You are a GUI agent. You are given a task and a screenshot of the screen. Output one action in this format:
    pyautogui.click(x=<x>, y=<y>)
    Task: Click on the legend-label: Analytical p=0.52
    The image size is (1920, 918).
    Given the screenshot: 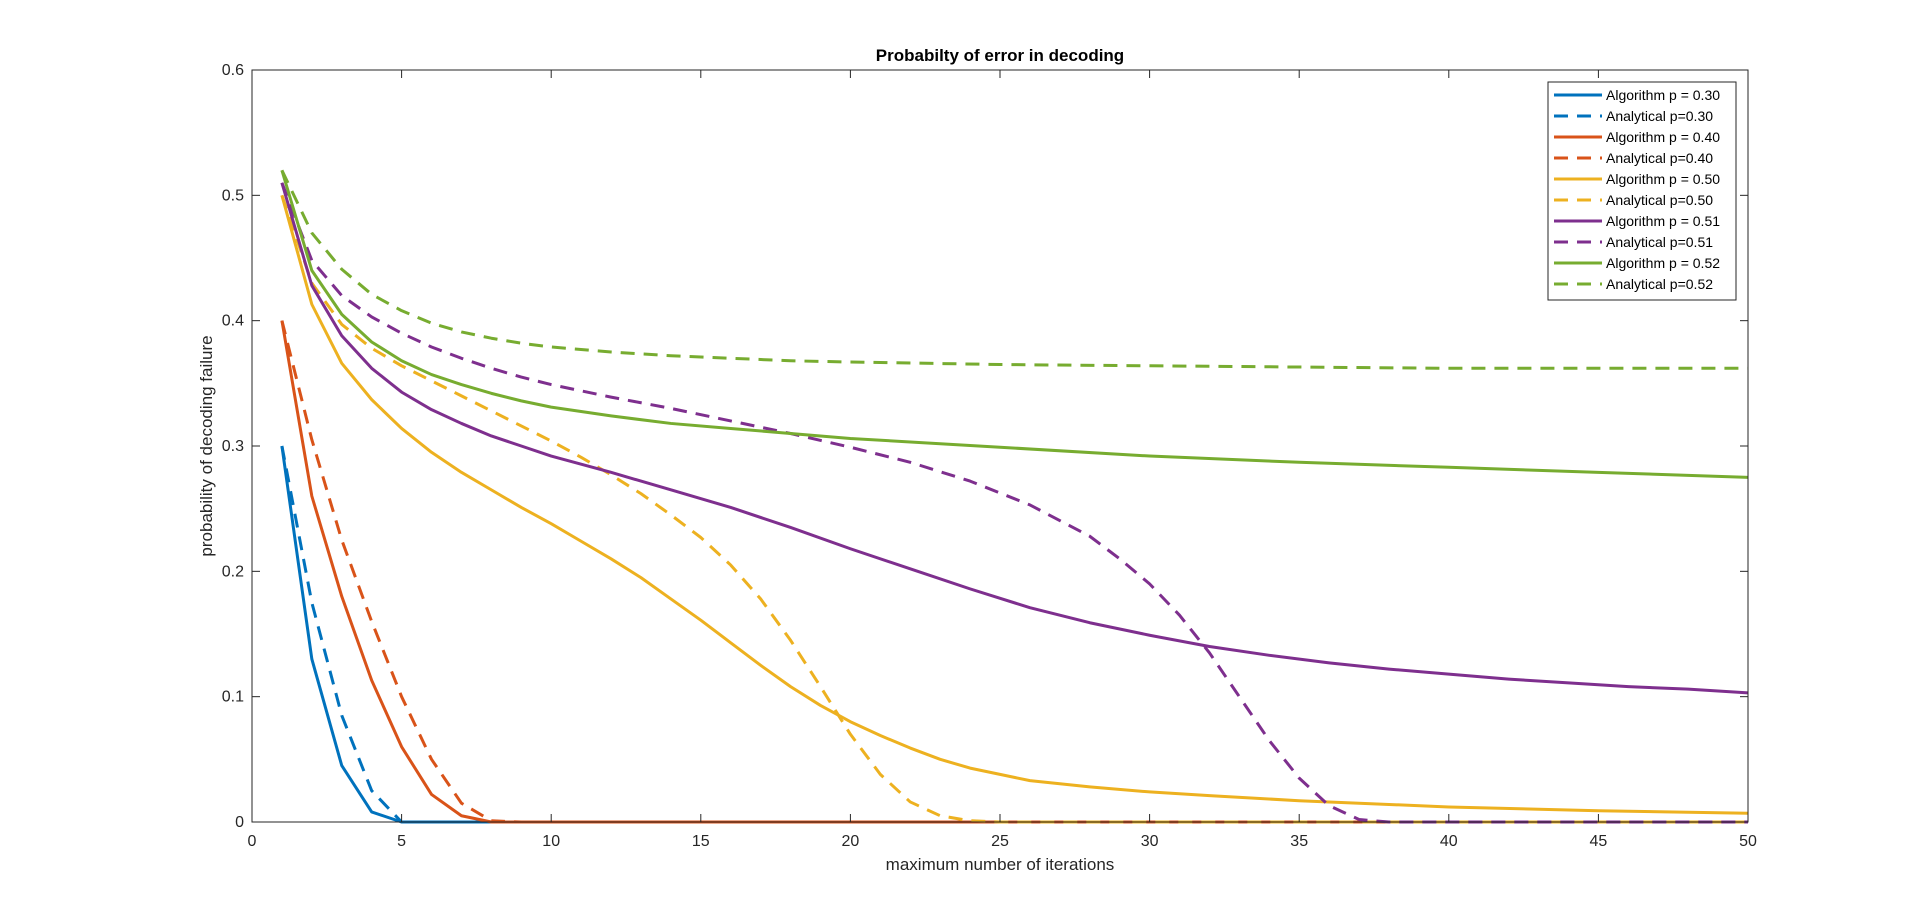 What is the action you would take?
    pyautogui.click(x=1659, y=284)
    